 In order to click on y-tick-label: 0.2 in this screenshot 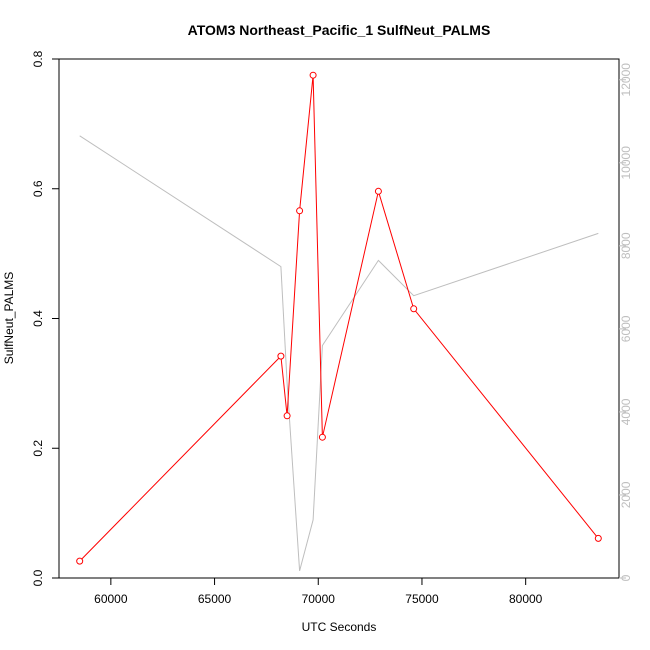, I will do `click(38, 448)`.